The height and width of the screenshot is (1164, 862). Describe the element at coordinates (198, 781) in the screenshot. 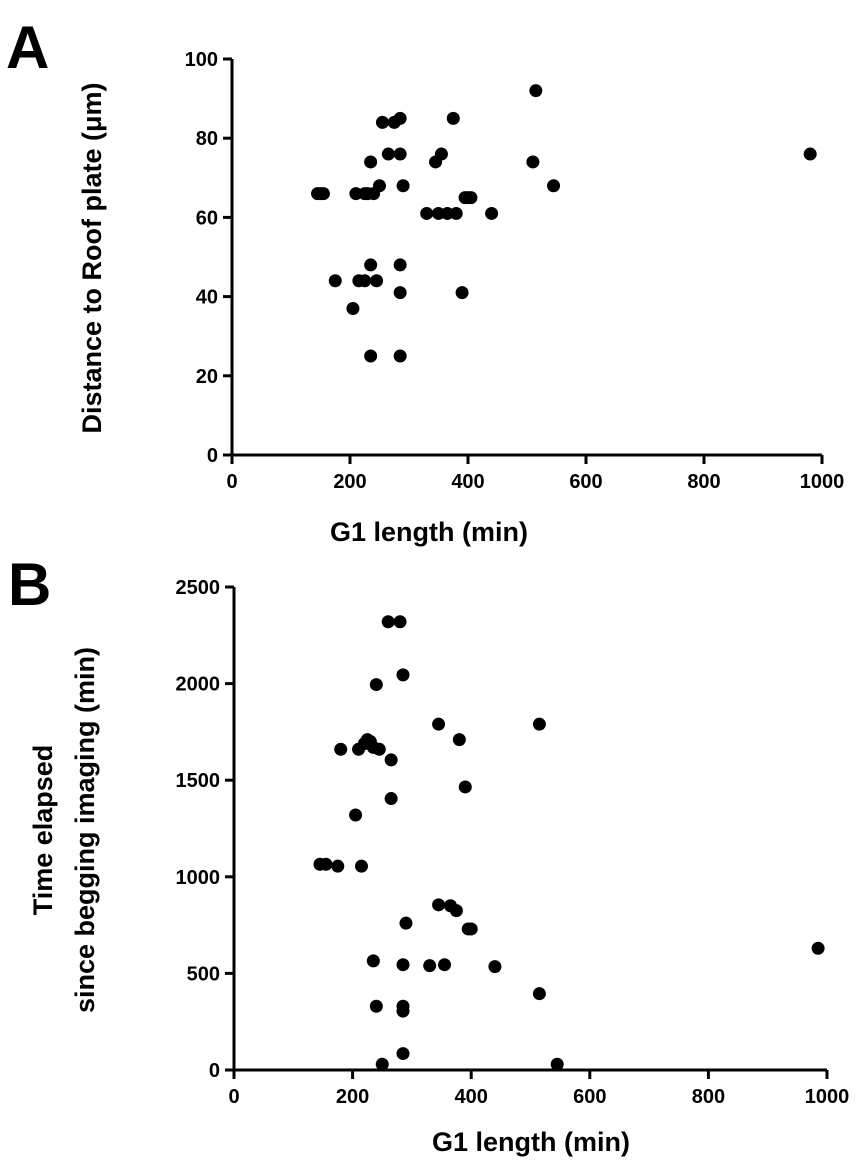

I see `panel-b-y-tick-label: 1500` at that location.